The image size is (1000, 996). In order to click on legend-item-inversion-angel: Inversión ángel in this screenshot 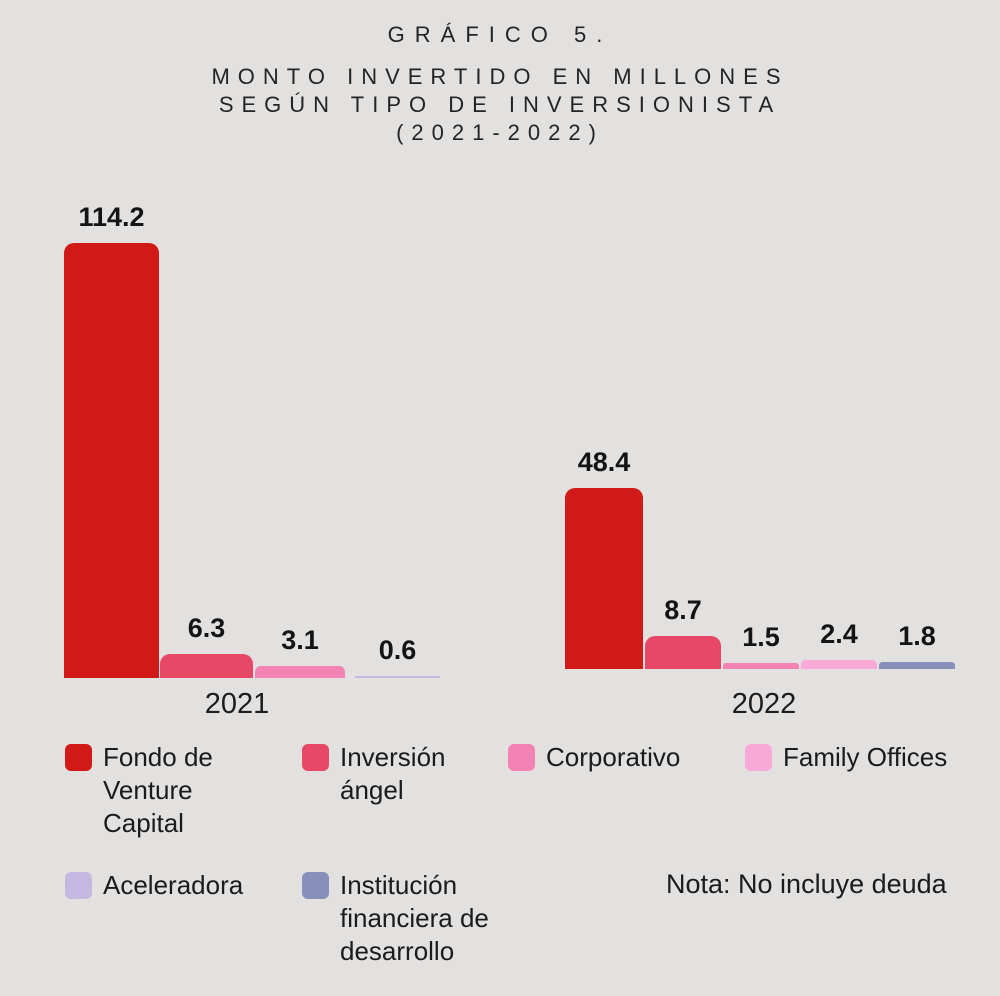, I will do `click(374, 774)`.